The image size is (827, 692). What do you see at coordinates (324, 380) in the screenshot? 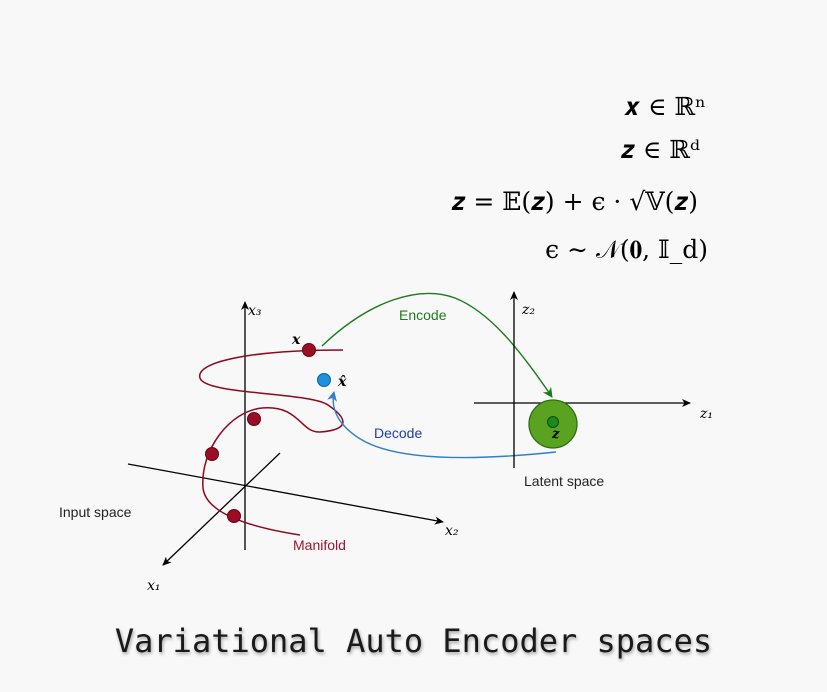
I see `x-hat-point` at bounding box center [324, 380].